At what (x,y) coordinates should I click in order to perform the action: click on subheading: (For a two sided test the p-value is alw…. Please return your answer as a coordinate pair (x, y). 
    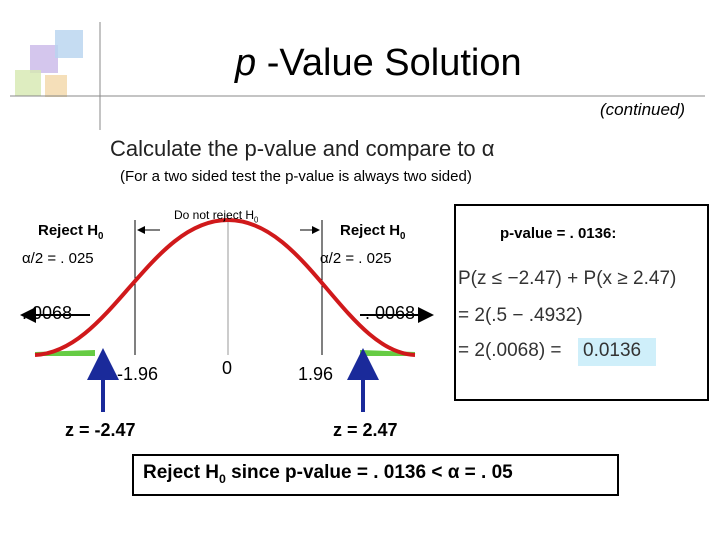
    Looking at the image, I should click on (296, 176).